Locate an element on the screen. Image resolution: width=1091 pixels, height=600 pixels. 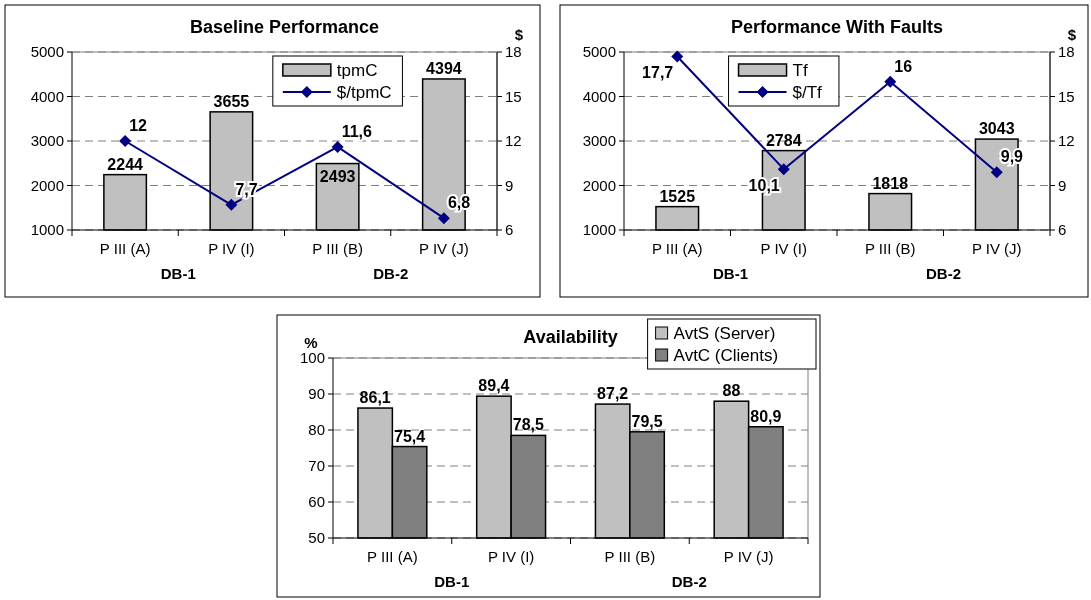
data-label: 3655 is located at coordinates (231, 101).